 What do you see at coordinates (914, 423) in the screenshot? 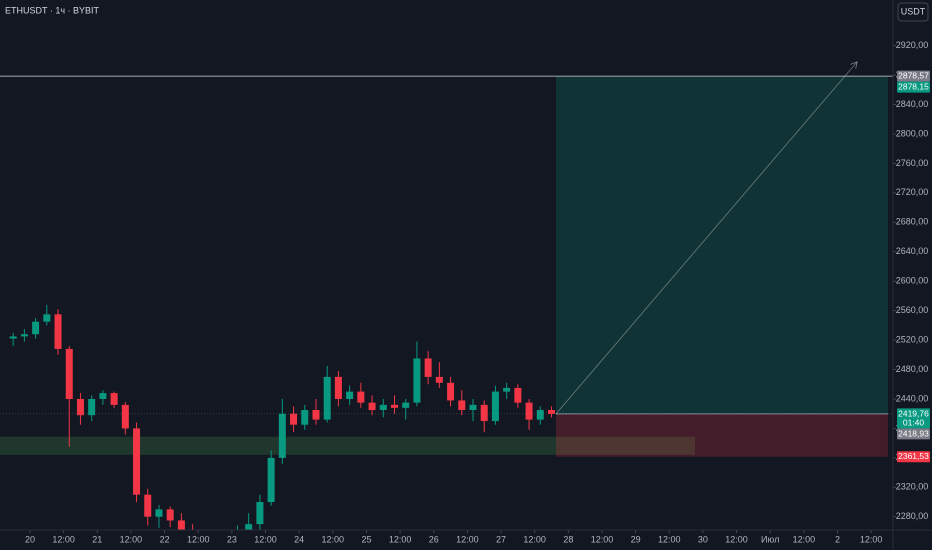
I see `countdown: 01:40` at bounding box center [914, 423].